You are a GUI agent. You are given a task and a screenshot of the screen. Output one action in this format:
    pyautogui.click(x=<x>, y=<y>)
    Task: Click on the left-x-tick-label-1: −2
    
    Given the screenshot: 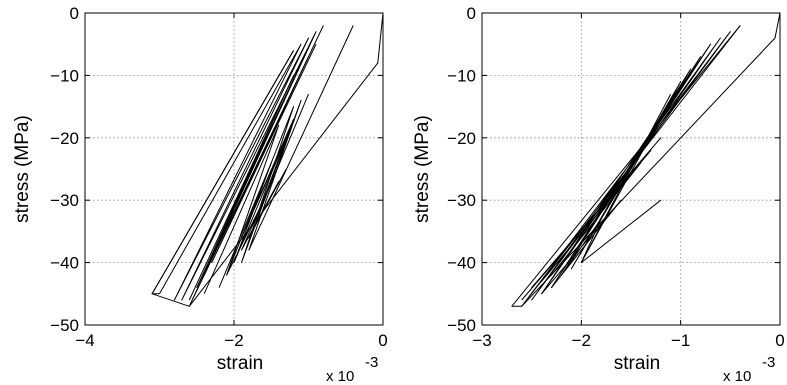 What is the action you would take?
    pyautogui.click(x=233, y=340)
    